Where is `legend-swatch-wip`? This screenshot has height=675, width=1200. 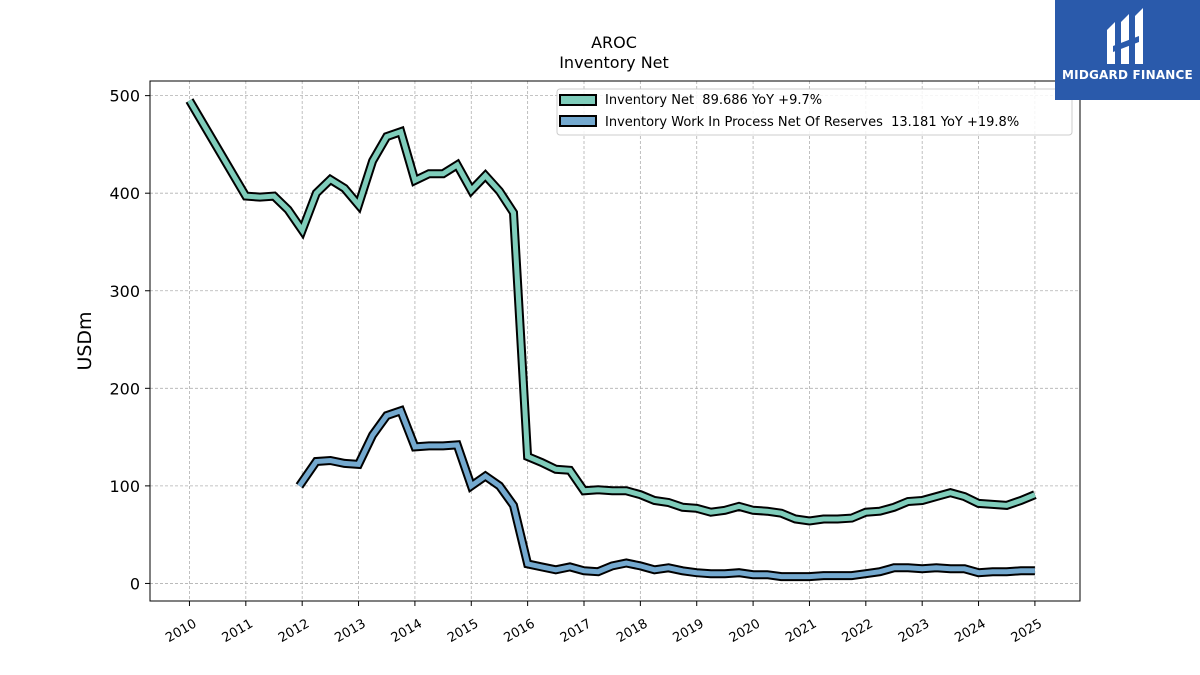 legend-swatch-wip is located at coordinates (578, 121).